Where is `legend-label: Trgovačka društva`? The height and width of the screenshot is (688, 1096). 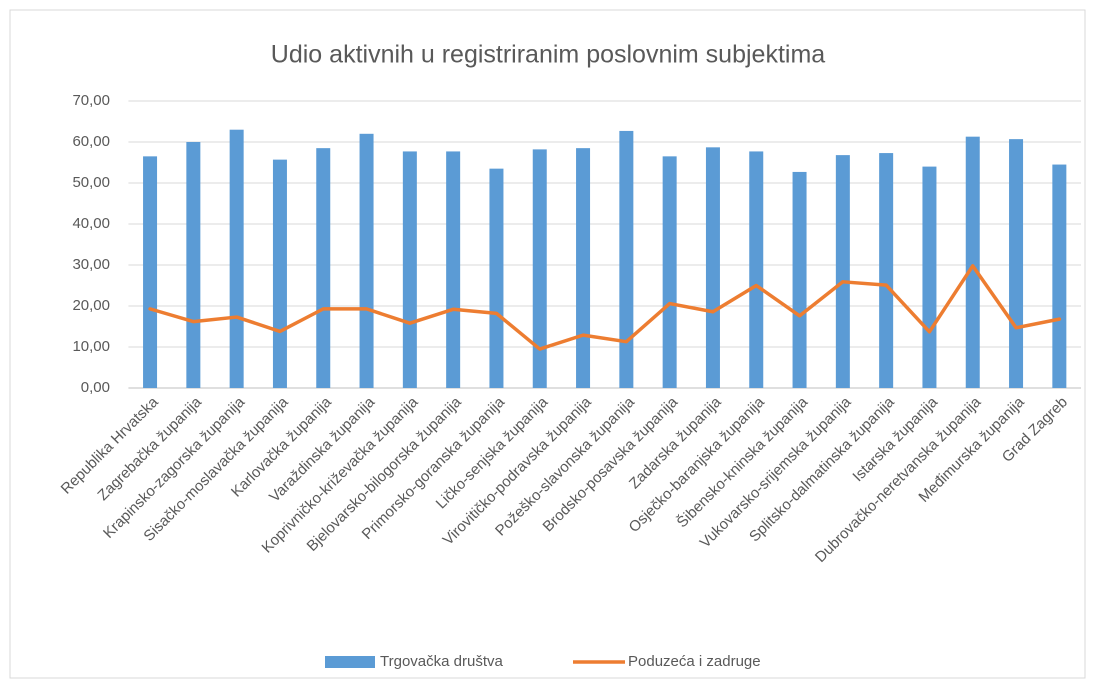
legend-label: Trgovačka društva is located at coordinates (441, 661).